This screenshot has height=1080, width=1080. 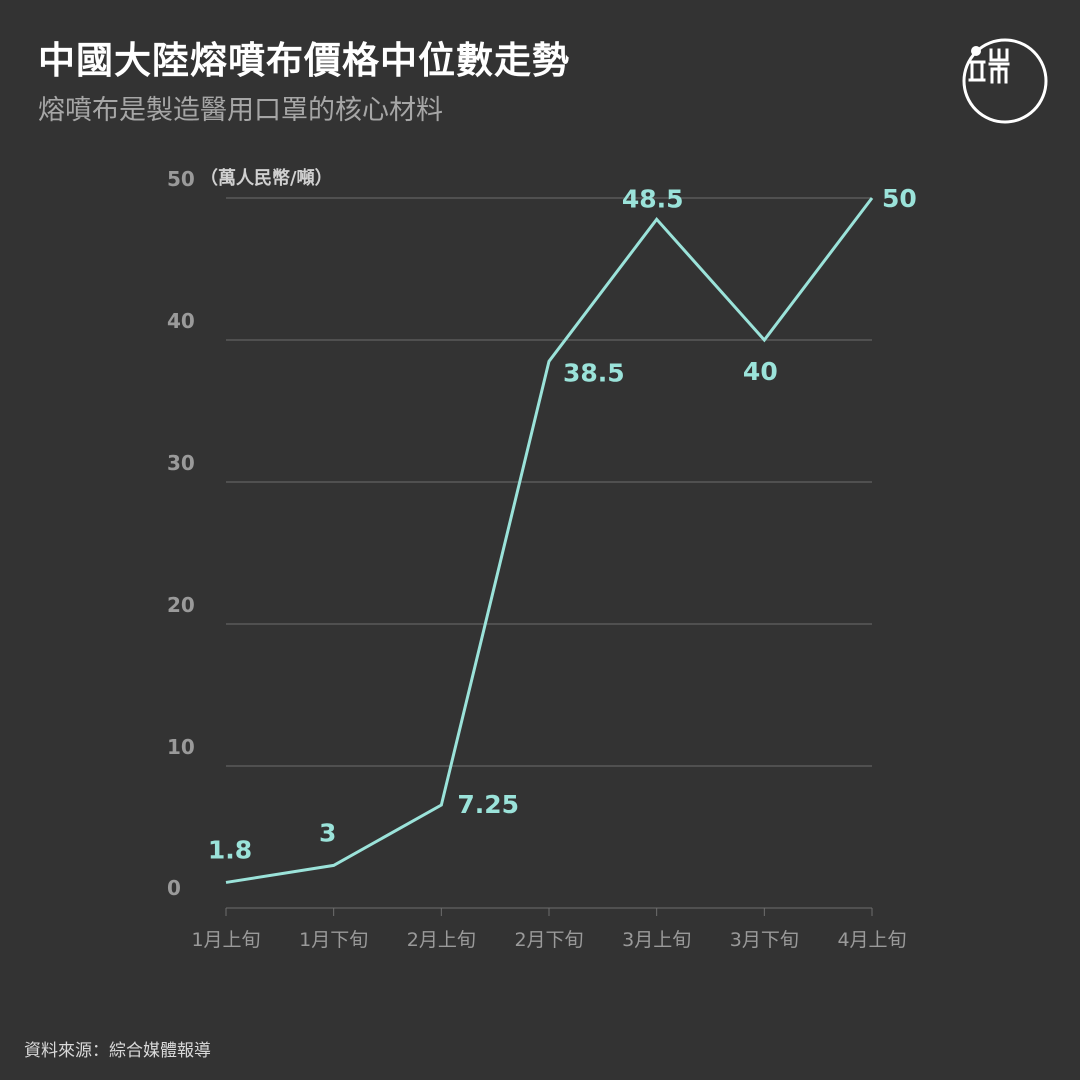 I want to click on y-tick-label: 20, so click(x=181, y=605).